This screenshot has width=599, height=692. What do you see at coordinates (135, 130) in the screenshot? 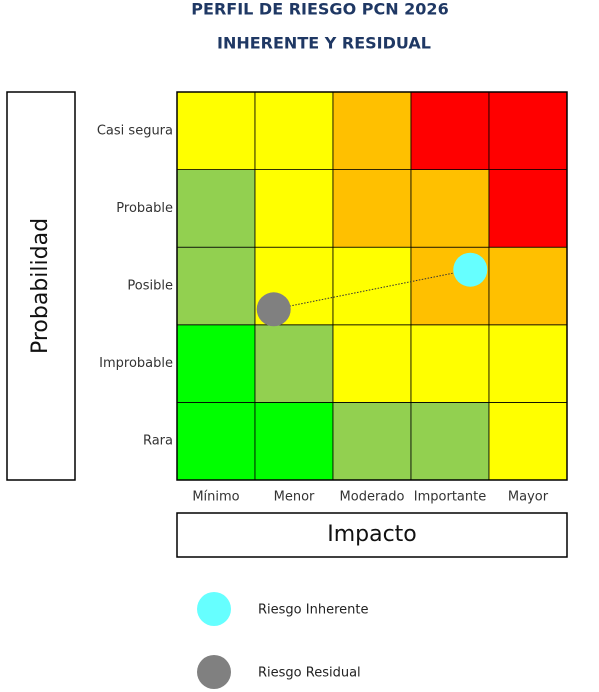
I see `y-tick-label: Casi segura` at bounding box center [135, 130].